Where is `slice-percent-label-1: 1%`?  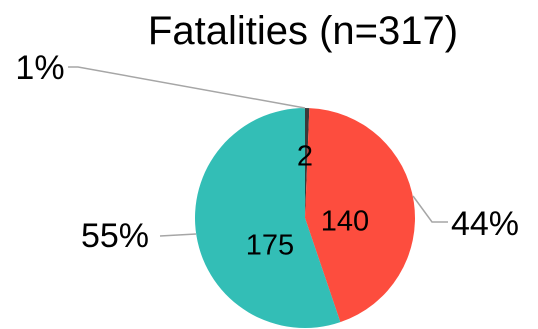 slice-percent-label-1: 1% is located at coordinates (39, 68).